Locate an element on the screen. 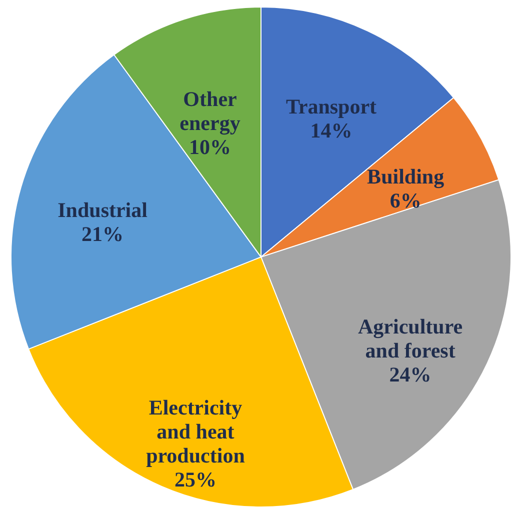 The image size is (532, 514). slice-label: Electricity and heat production is located at coordinates (196, 431).